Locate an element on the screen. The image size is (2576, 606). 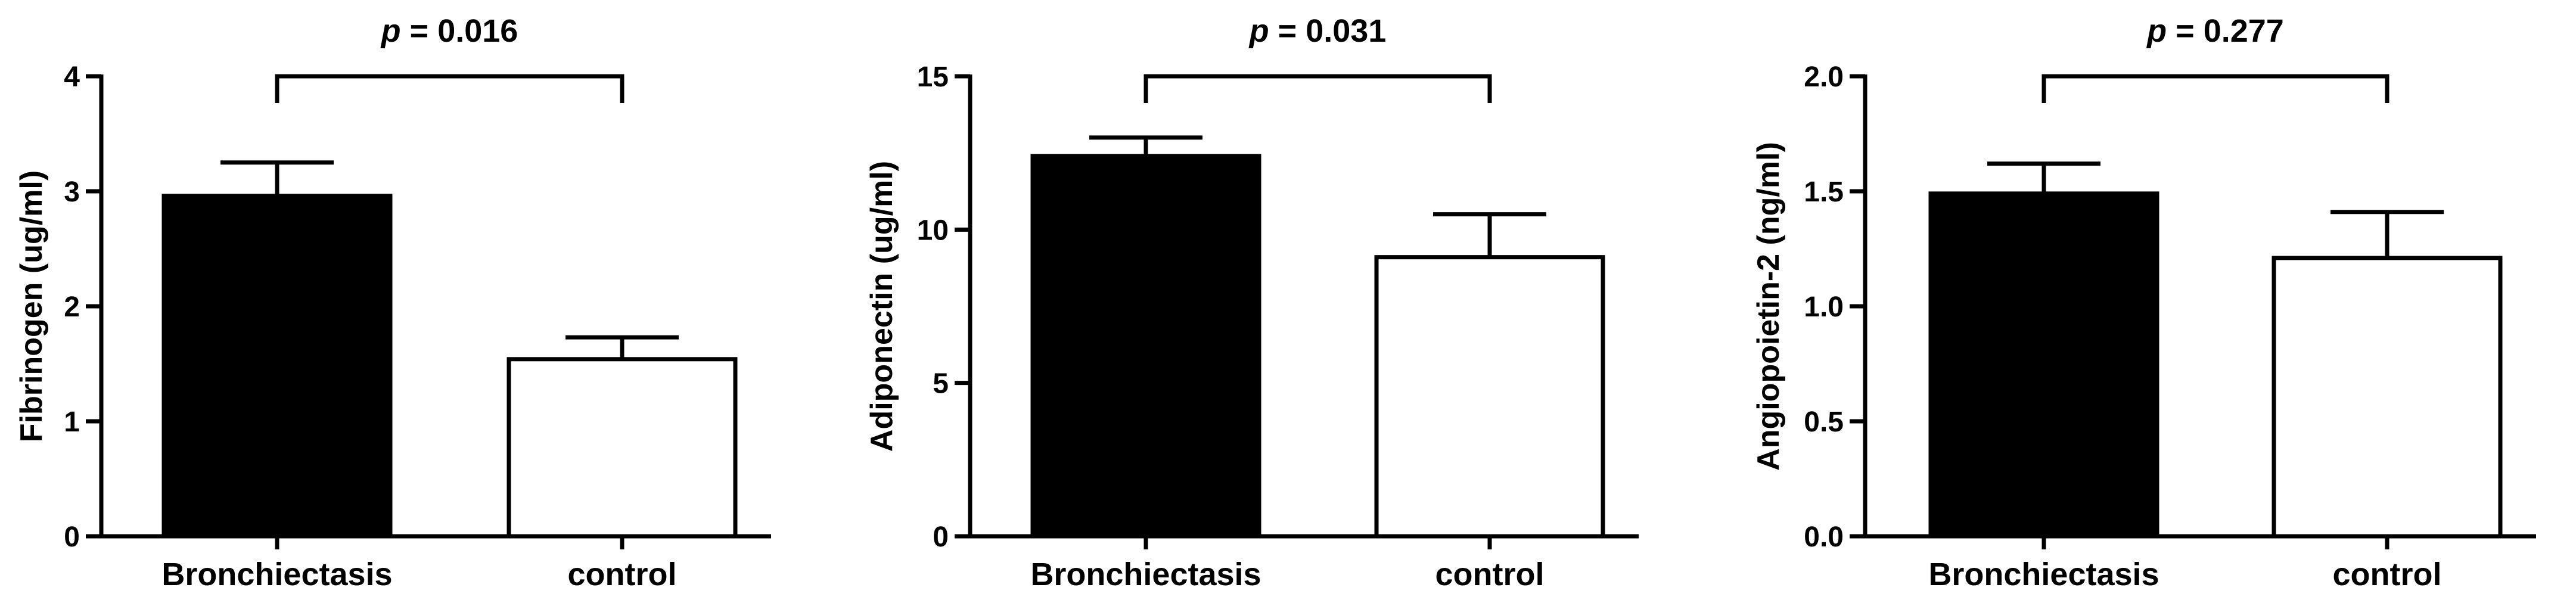
y-tick-label: 0.0 is located at coordinates (1824, 537).